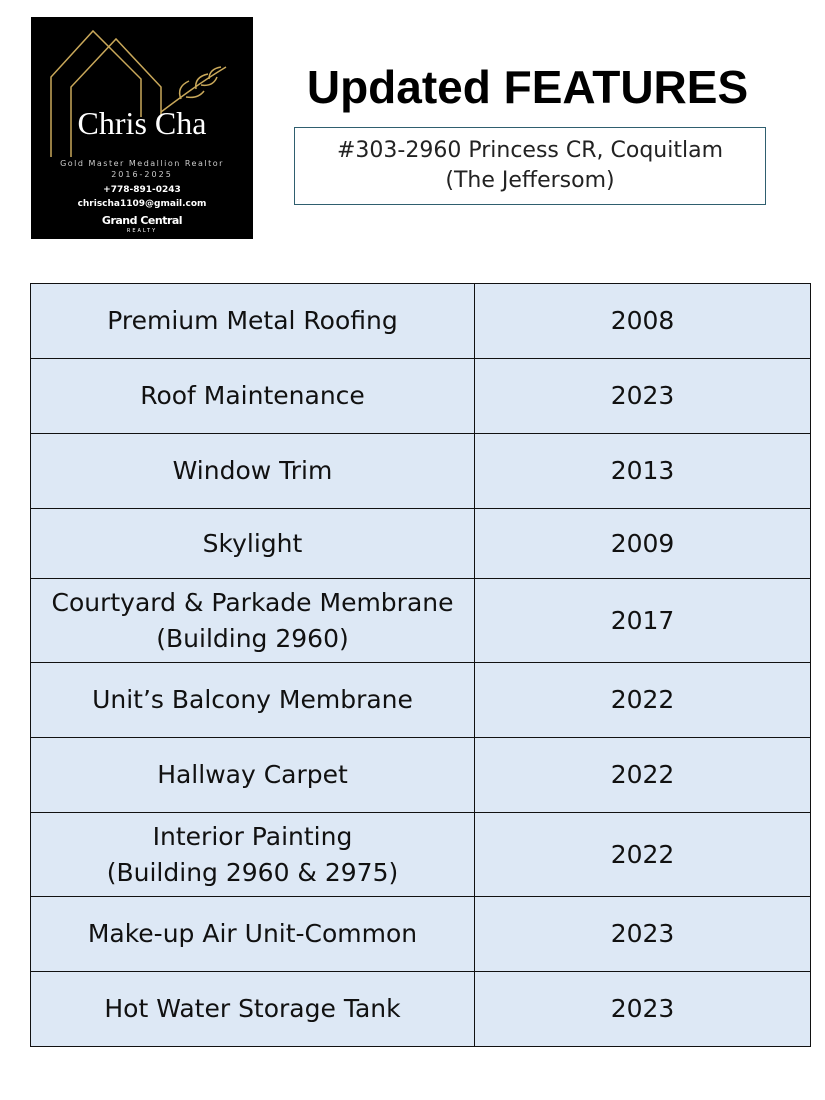  What do you see at coordinates (530, 180) in the screenshot?
I see `address-line: (The Jeffersom)` at bounding box center [530, 180].